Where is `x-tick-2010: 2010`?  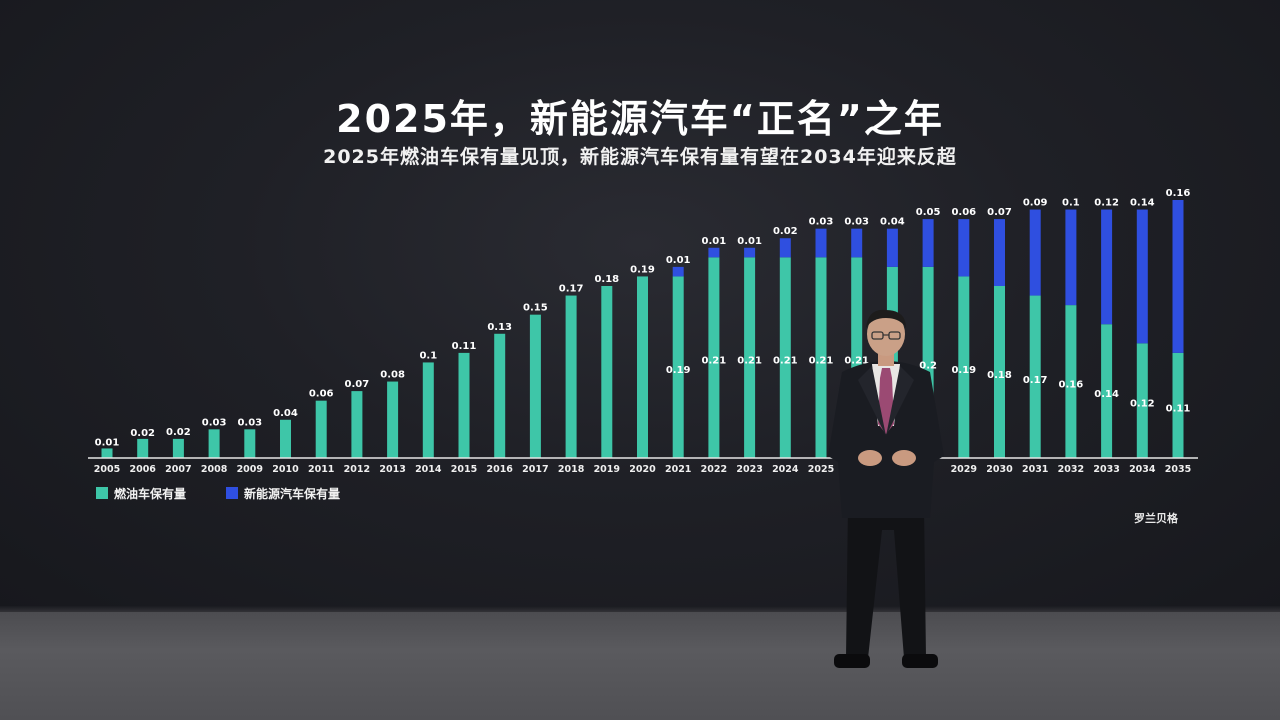 x-tick-2010: 2010 is located at coordinates (285, 469).